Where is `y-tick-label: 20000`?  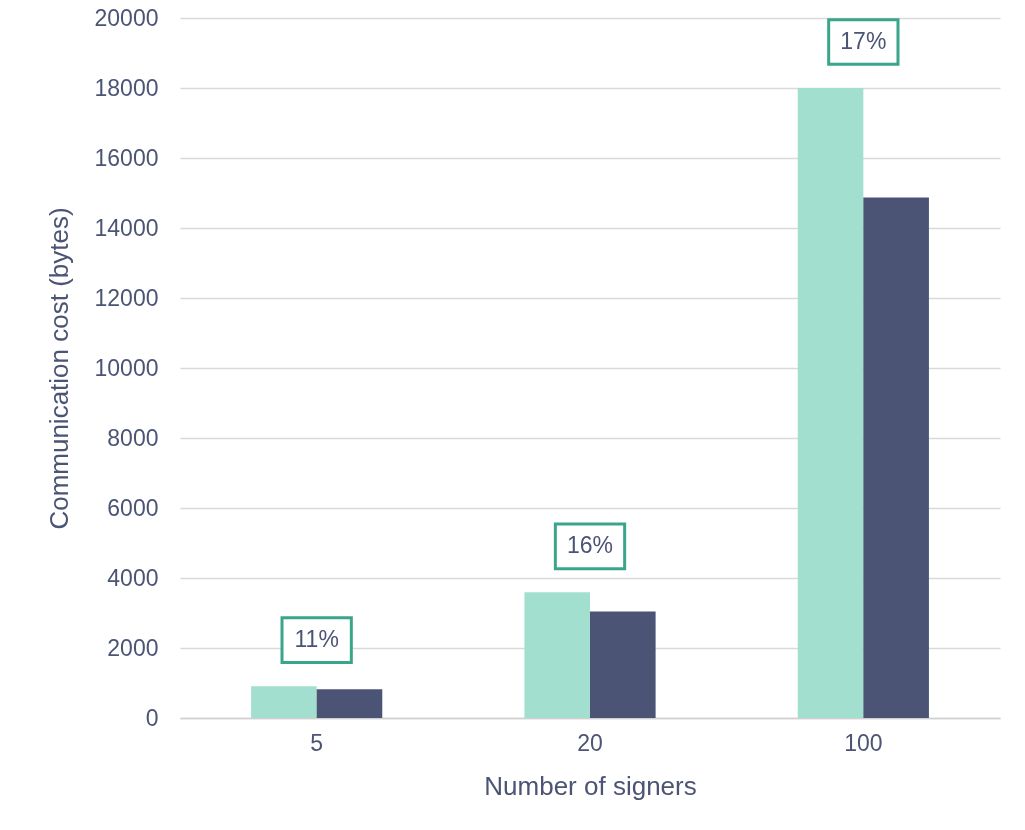
y-tick-label: 20000 is located at coordinates (126, 17).